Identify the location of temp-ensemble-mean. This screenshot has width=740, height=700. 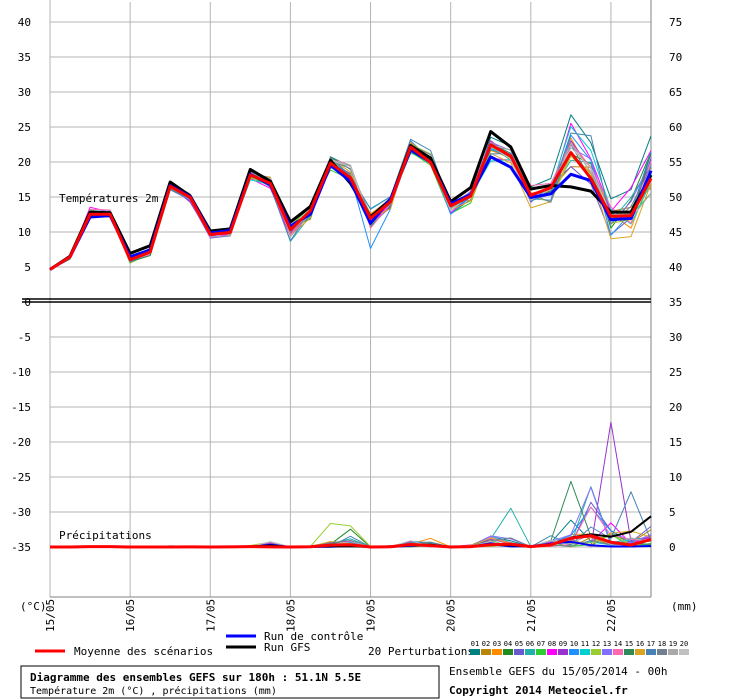
(351, 207).